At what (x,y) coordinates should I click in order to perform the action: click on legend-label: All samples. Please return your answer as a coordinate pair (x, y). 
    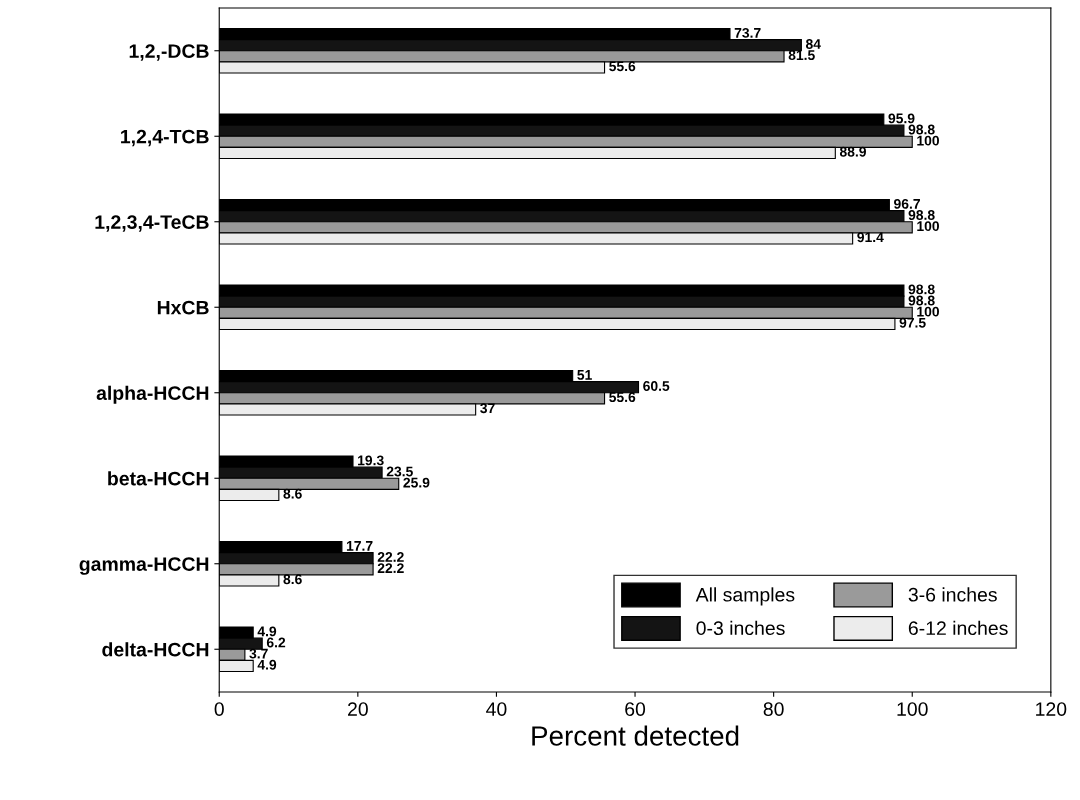
    Looking at the image, I should click on (745, 596).